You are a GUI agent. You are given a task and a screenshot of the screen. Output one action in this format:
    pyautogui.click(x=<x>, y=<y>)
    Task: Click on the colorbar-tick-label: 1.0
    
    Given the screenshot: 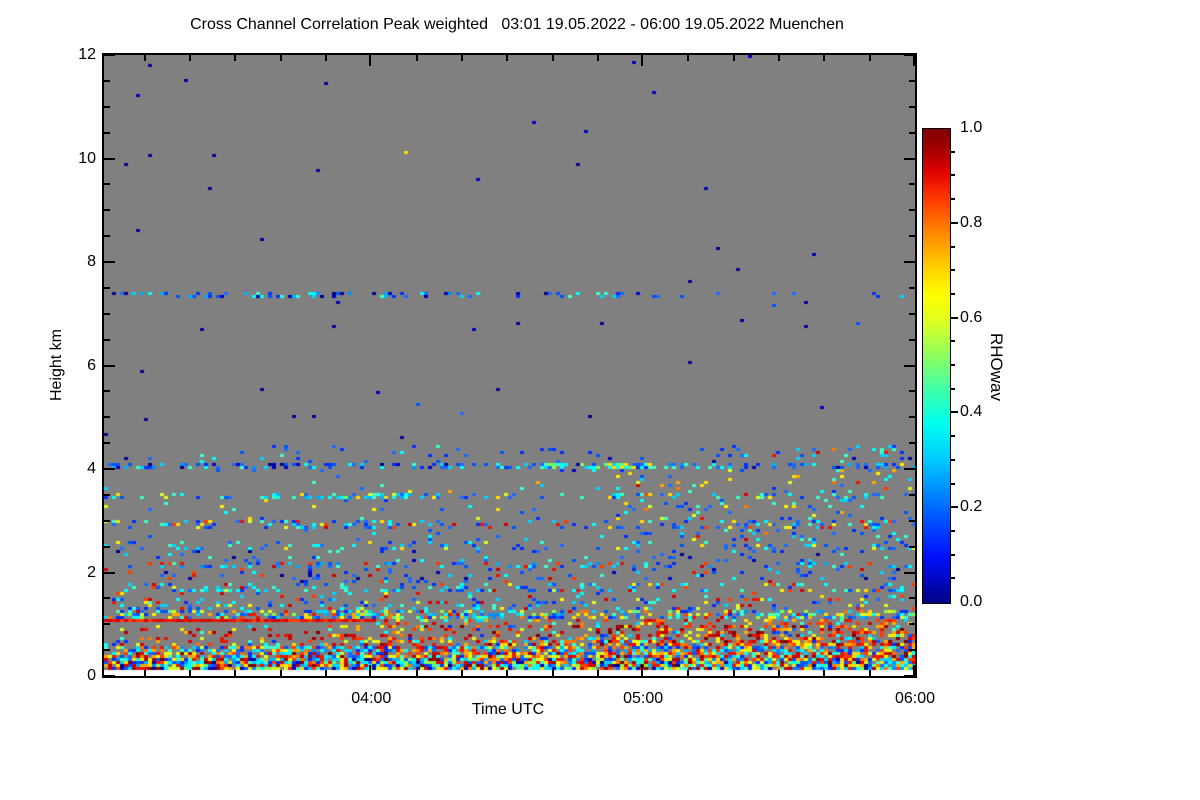 What is the action you would take?
    pyautogui.click(x=971, y=127)
    